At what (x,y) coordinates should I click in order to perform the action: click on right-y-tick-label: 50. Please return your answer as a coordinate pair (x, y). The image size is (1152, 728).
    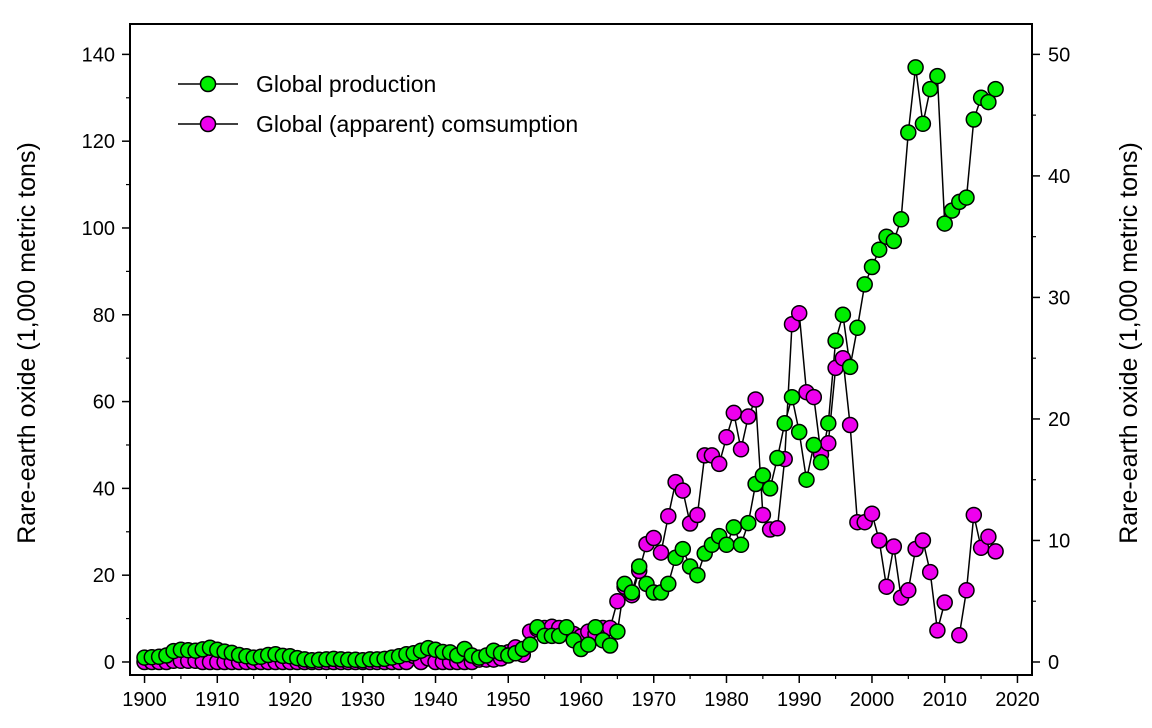
    Looking at the image, I should click on (1059, 55).